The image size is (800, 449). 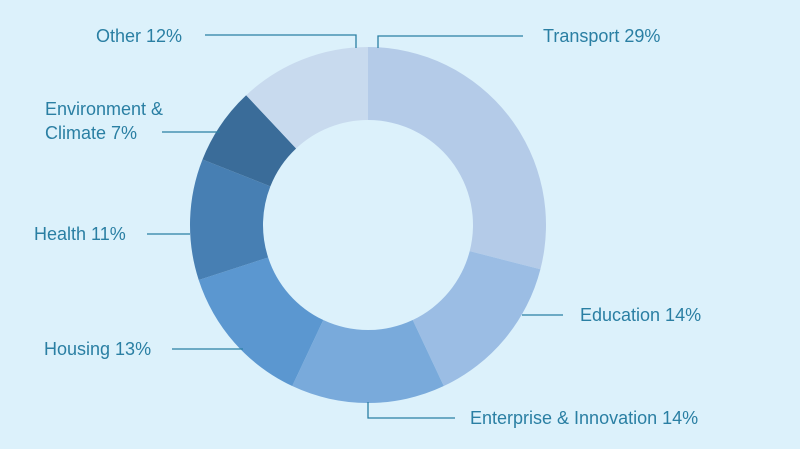 What do you see at coordinates (450, 41) in the screenshot?
I see `leader-transport` at bounding box center [450, 41].